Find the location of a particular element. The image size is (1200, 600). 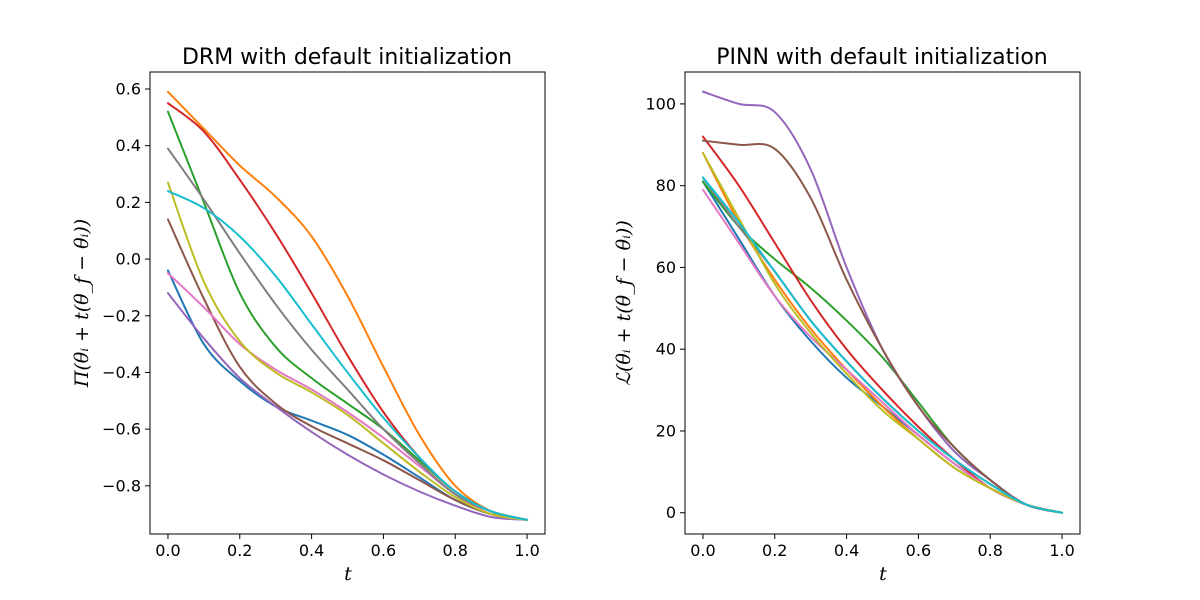

drm-x-tick-label: 0.2 is located at coordinates (239, 550).